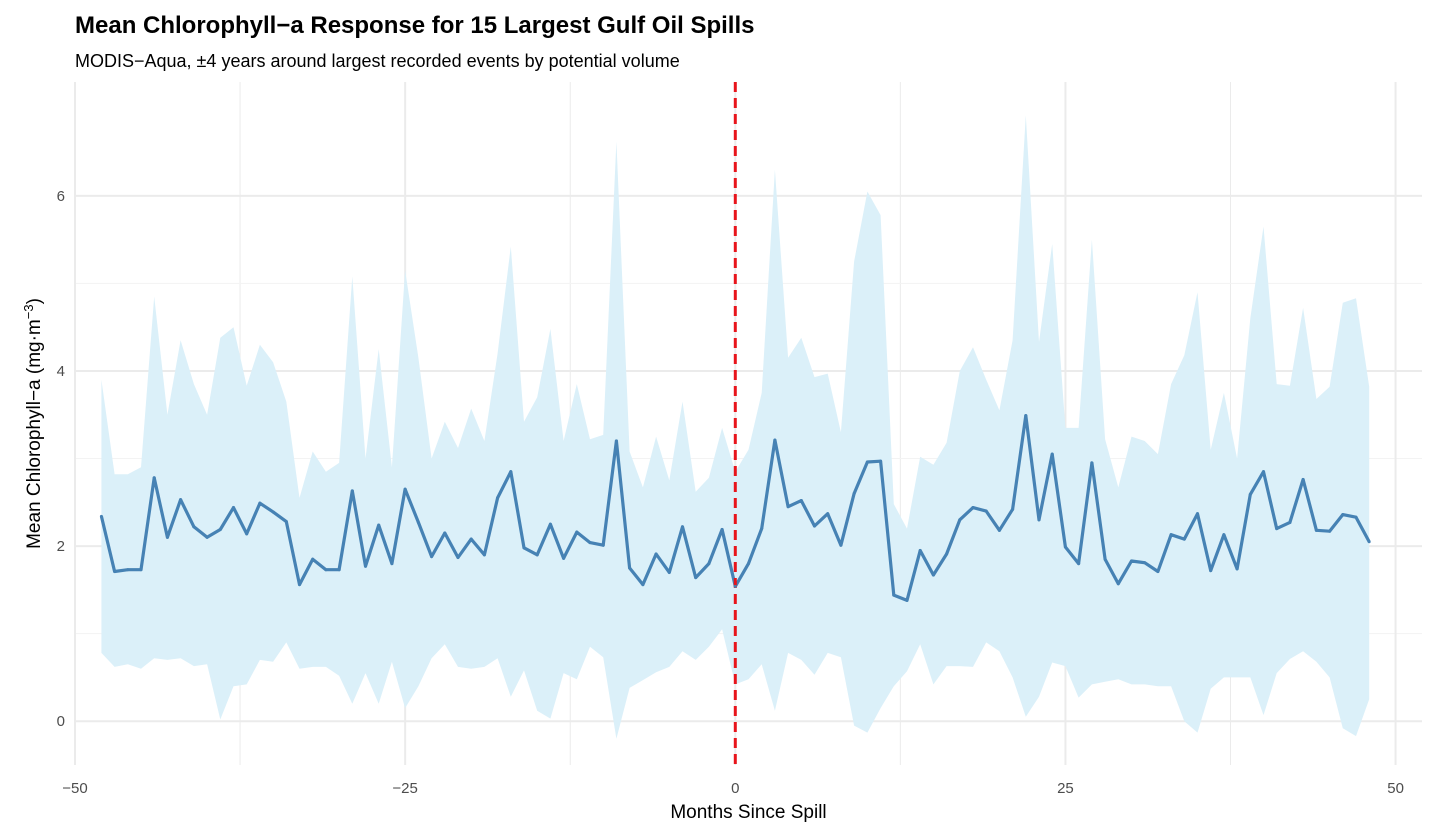 The image size is (1434, 837). Describe the element at coordinates (1395, 788) in the screenshot. I see `x-tick-label: 50` at that location.